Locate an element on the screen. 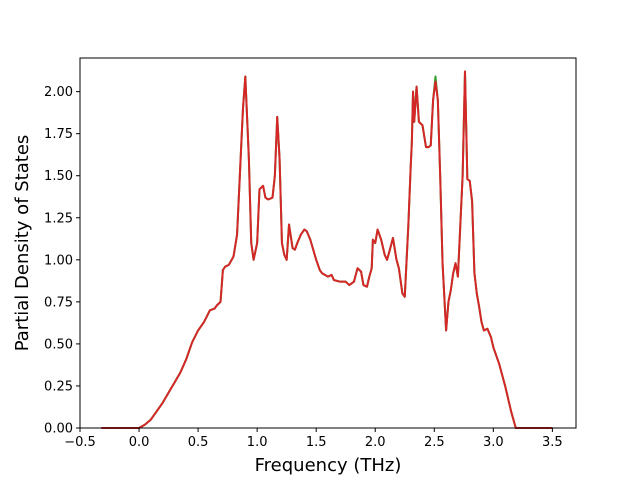 This screenshot has width=640, height=480. x-axis-label: Frequency (THz) is located at coordinates (328, 465).